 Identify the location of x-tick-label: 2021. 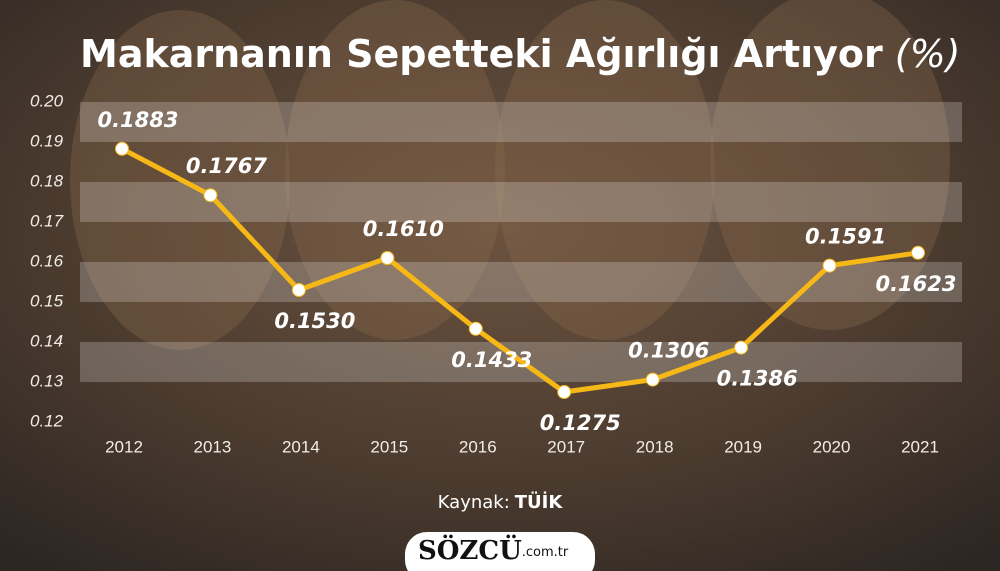
(920, 446).